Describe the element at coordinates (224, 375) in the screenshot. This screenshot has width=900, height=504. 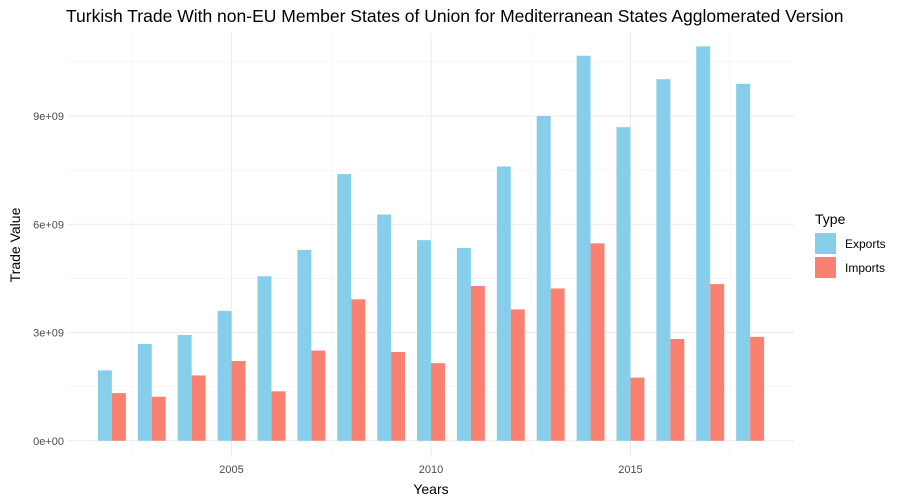
I see `bar-exports-2005` at that location.